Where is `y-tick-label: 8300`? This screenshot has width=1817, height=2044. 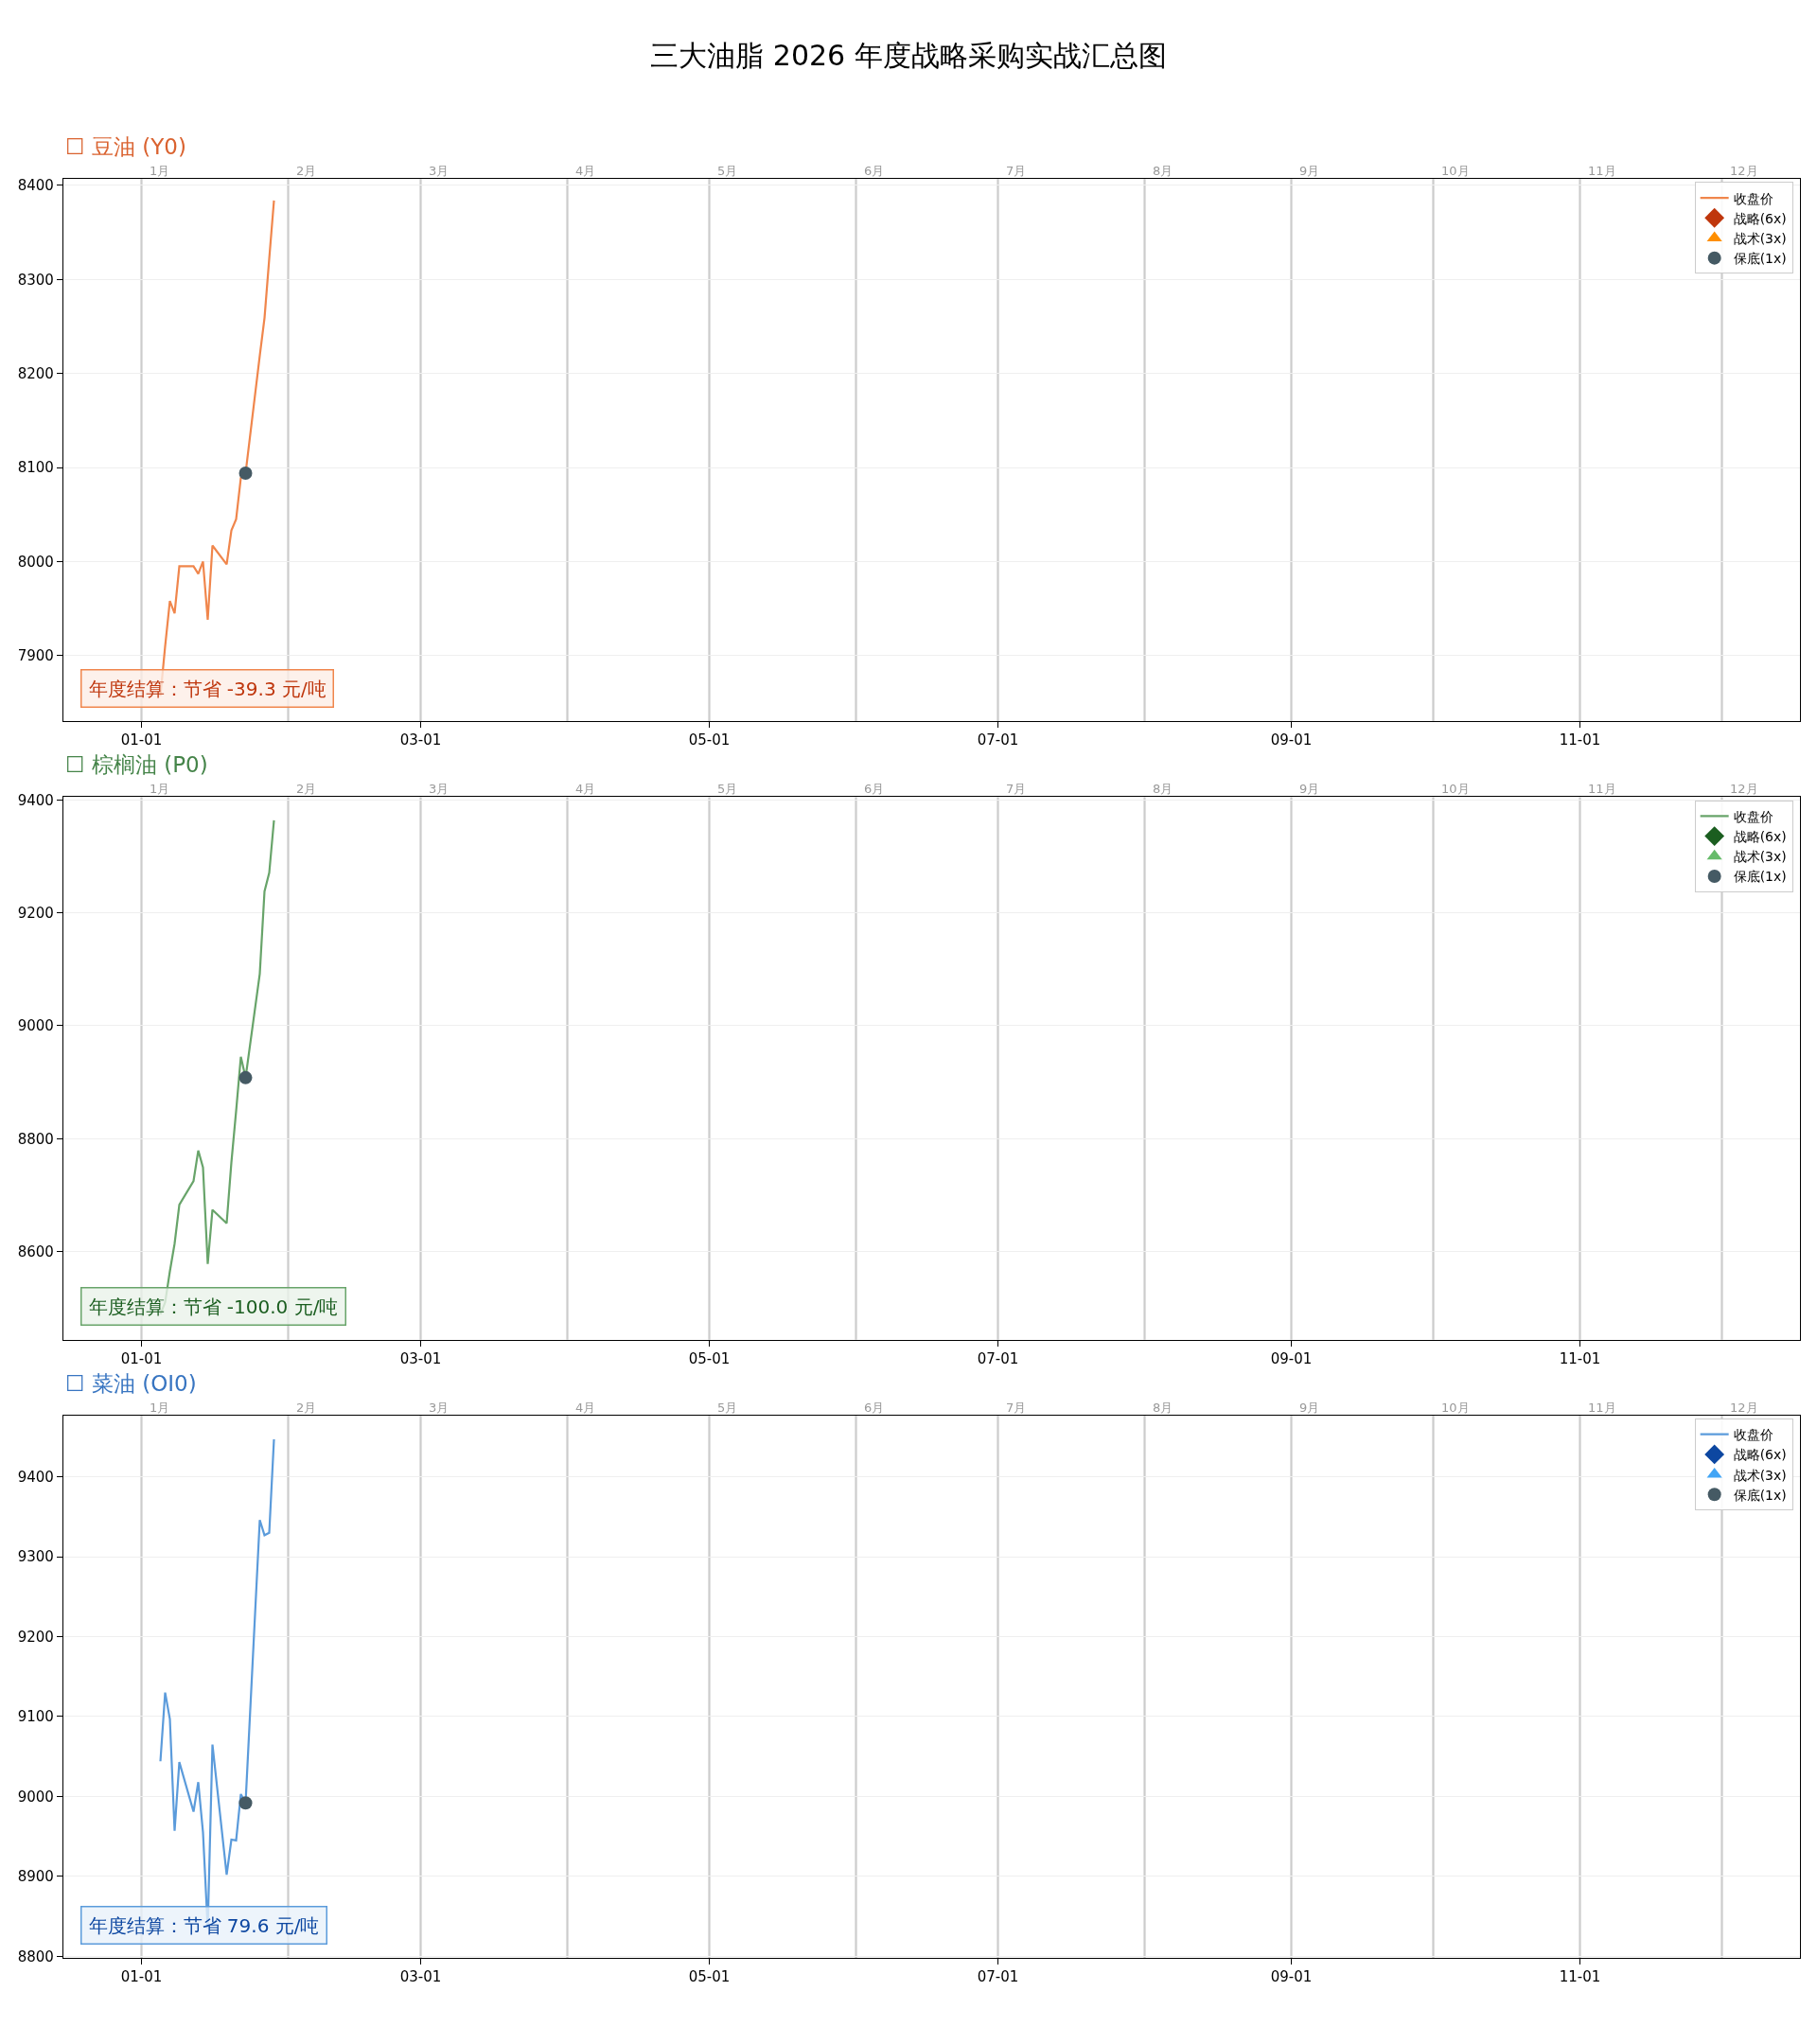
y-tick-label: 8300 is located at coordinates (35, 280).